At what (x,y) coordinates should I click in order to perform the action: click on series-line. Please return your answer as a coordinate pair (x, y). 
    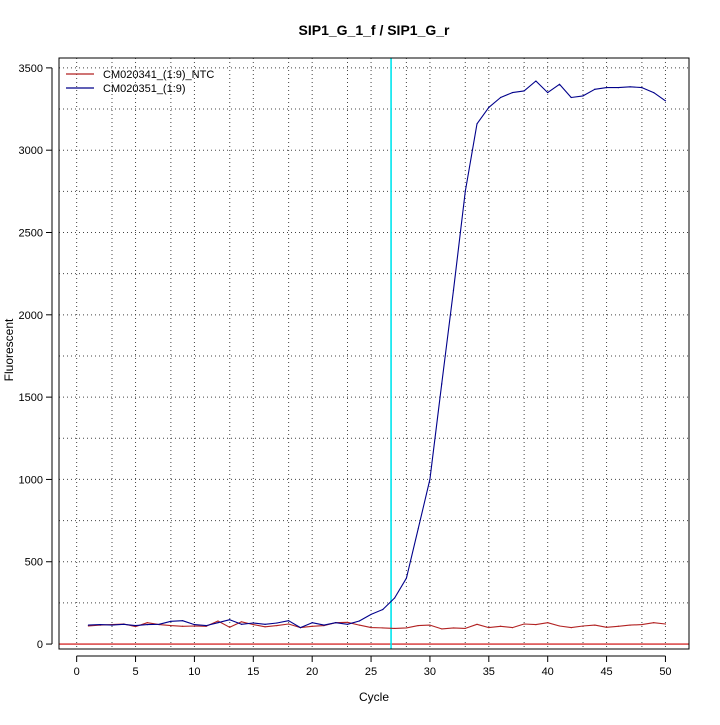
    Looking at the image, I should click on (377, 625).